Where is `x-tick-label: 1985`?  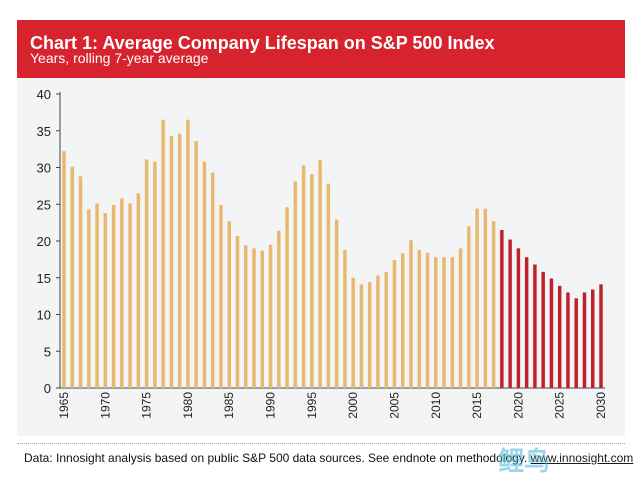
x-tick-label: 1985 is located at coordinates (229, 405).